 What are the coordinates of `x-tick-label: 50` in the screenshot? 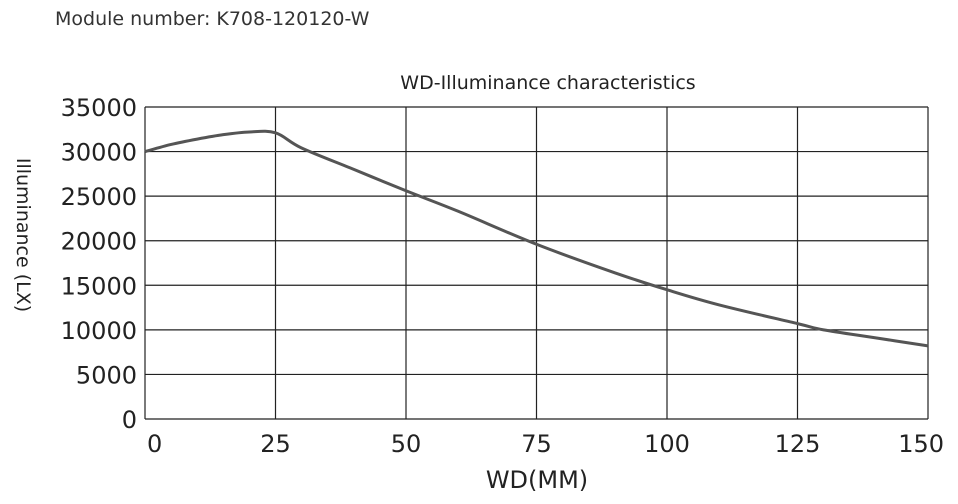 It's located at (406, 444).